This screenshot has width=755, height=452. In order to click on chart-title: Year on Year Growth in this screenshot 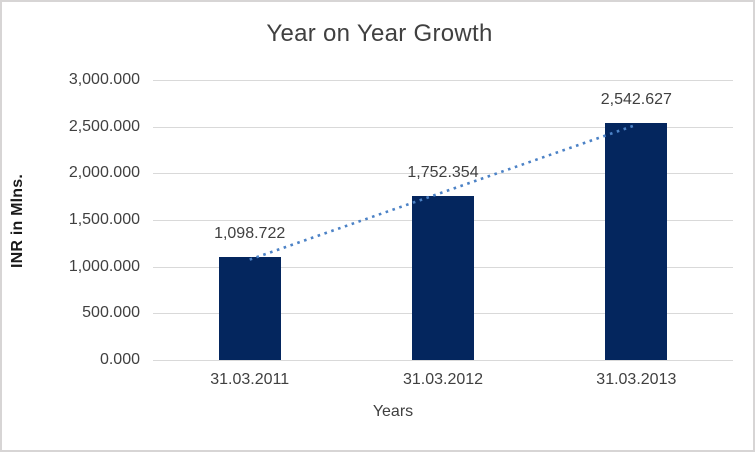, I will do `click(379, 33)`.